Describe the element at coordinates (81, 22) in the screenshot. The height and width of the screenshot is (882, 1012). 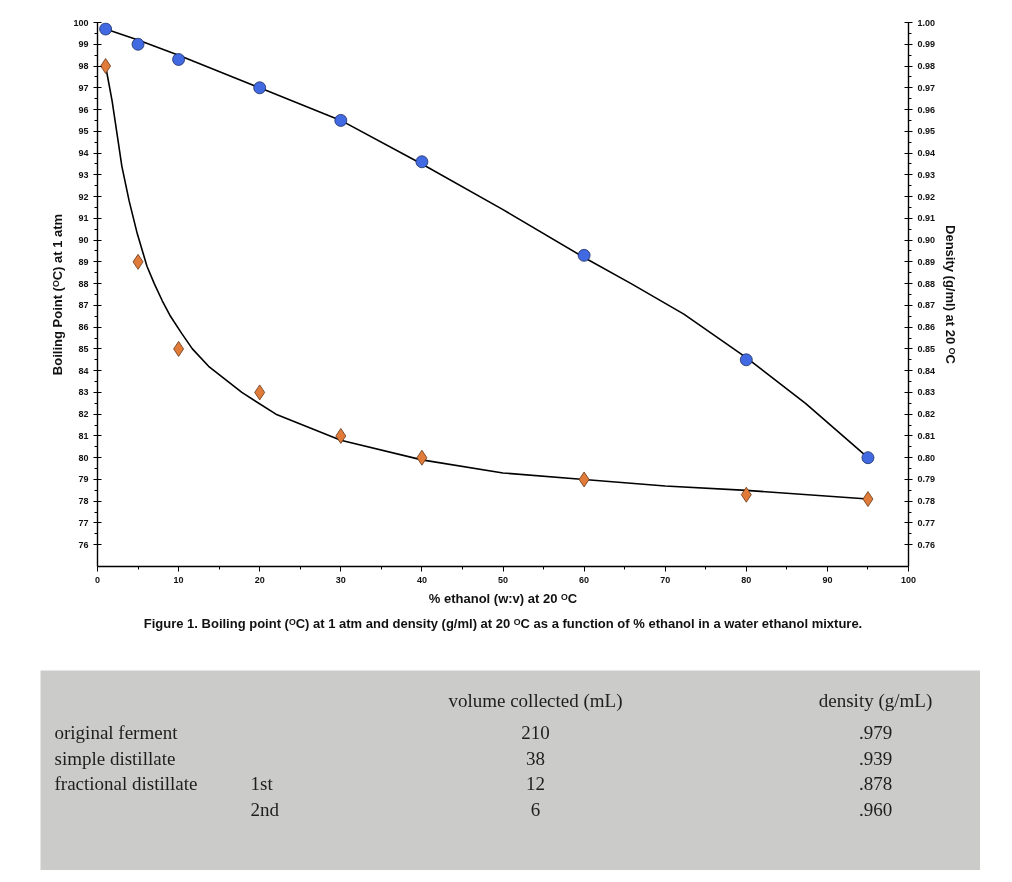
I see `y-tick-label: 100` at that location.